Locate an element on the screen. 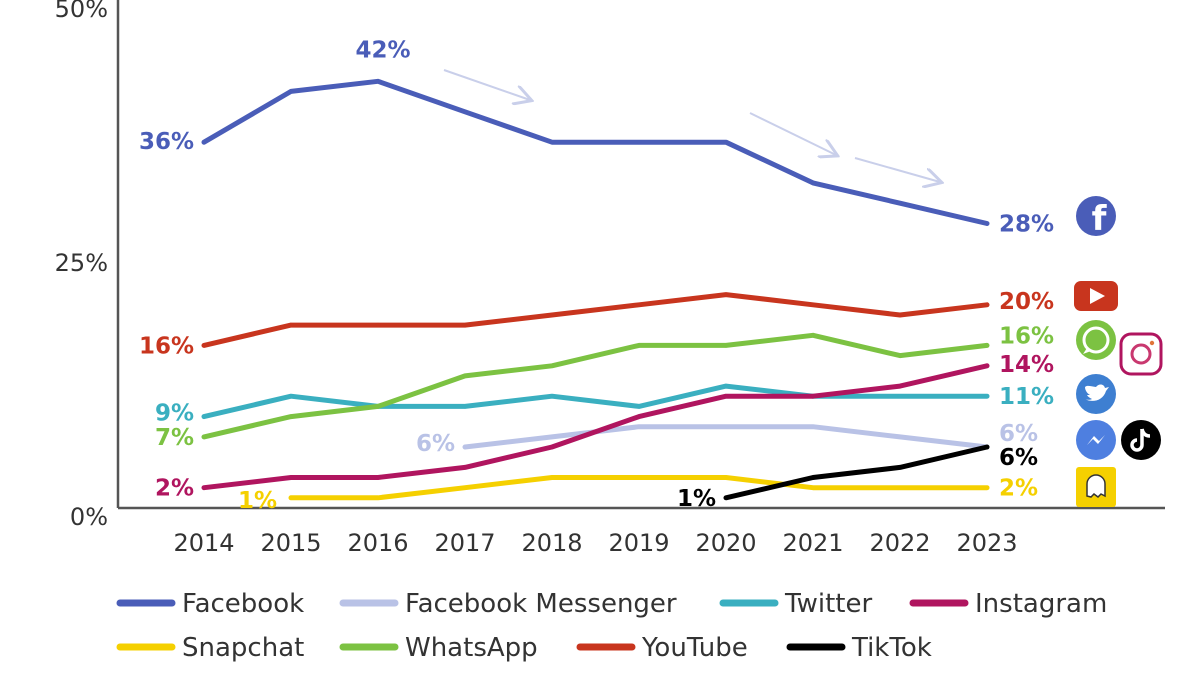 The image size is (1200, 675). data-label-whatsapp: 7% is located at coordinates (174, 438).